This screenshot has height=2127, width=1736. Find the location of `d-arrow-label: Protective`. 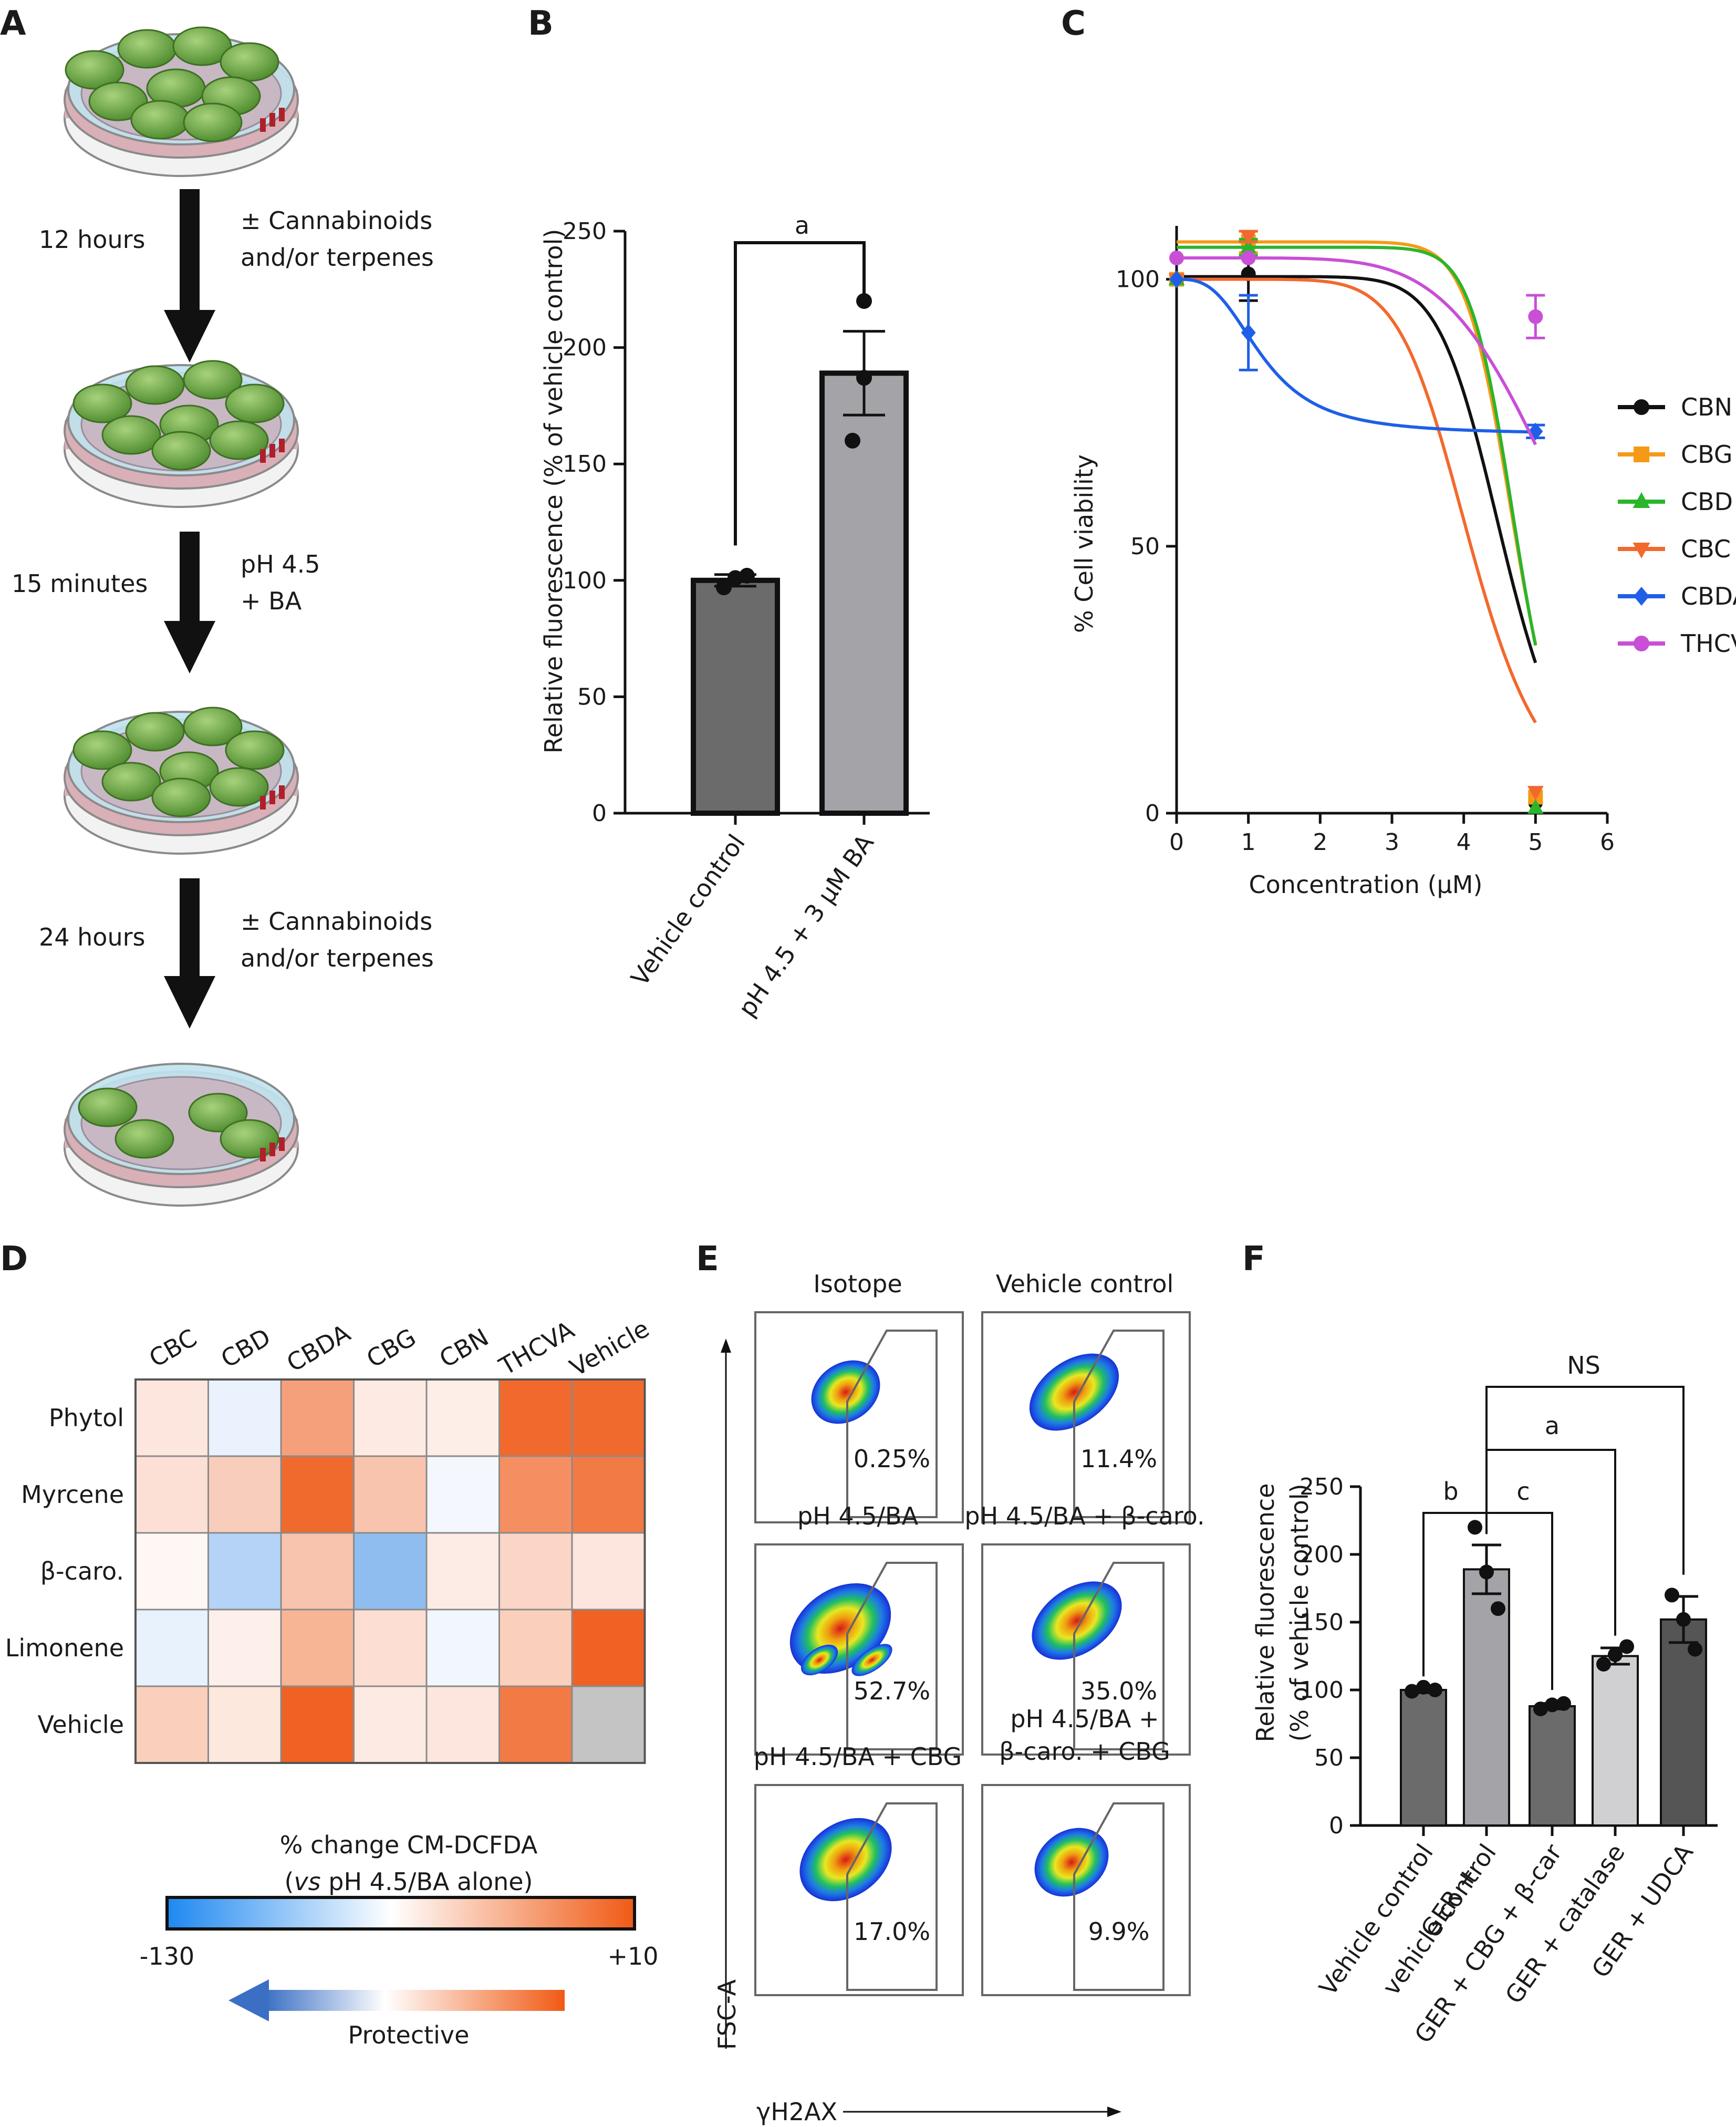

d-arrow-label: Protective is located at coordinates (409, 2035).